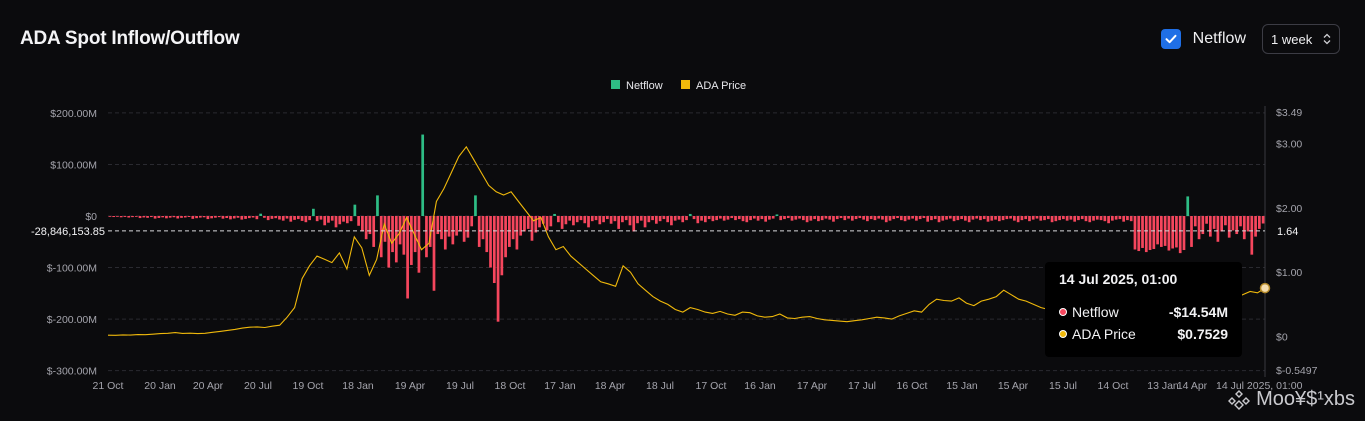 This screenshot has height=421, width=1365. I want to click on legend-item-1: ADA Price, so click(713, 86).